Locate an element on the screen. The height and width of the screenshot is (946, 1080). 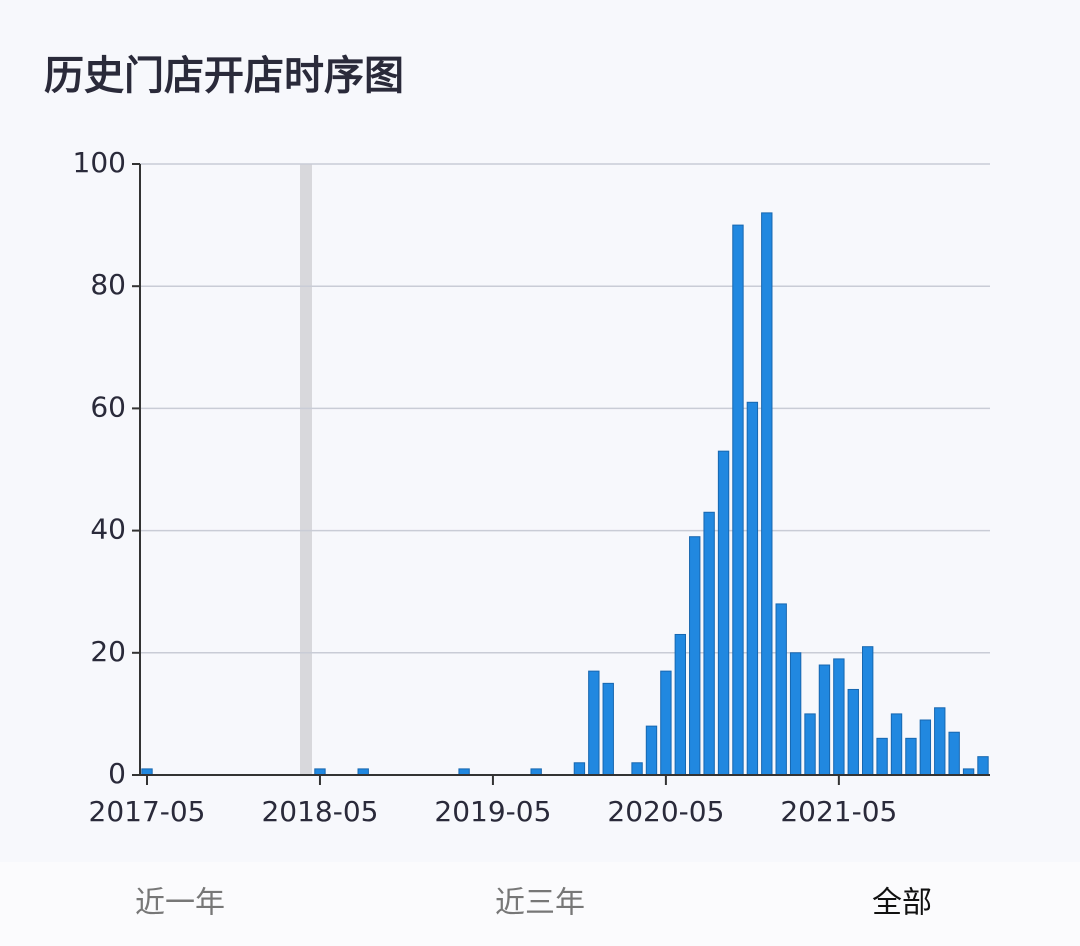
y-tick-label: 20 is located at coordinates (108, 651).